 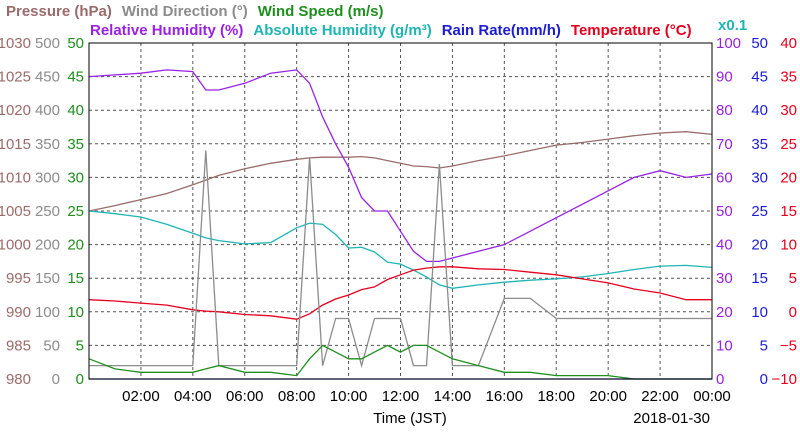 What do you see at coordinates (47, 211) in the screenshot?
I see `y-tick-label: 250` at bounding box center [47, 211].